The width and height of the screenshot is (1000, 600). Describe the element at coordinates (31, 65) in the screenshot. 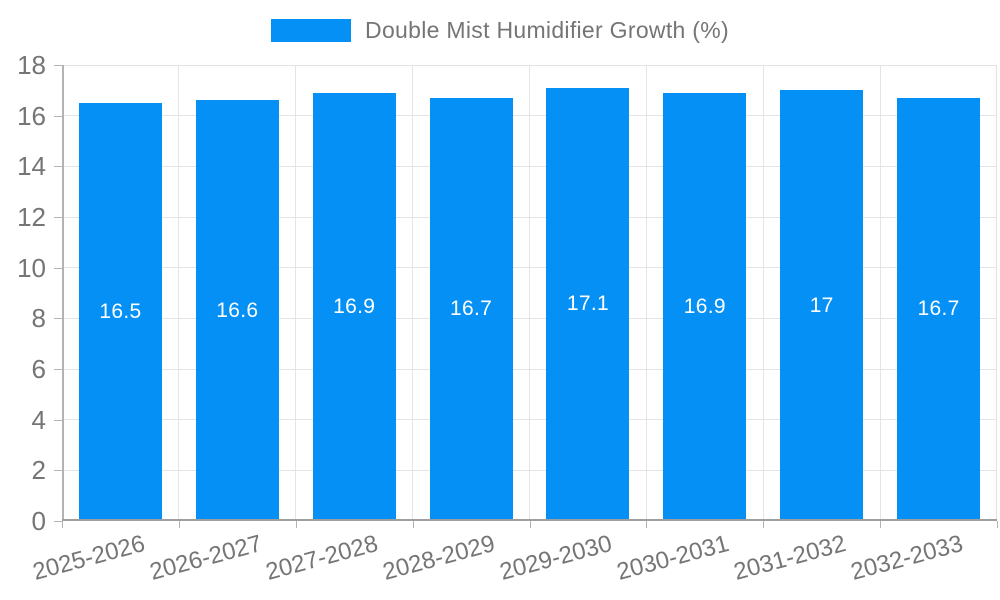

I see `y-axis-tick-label-18: 18` at that location.